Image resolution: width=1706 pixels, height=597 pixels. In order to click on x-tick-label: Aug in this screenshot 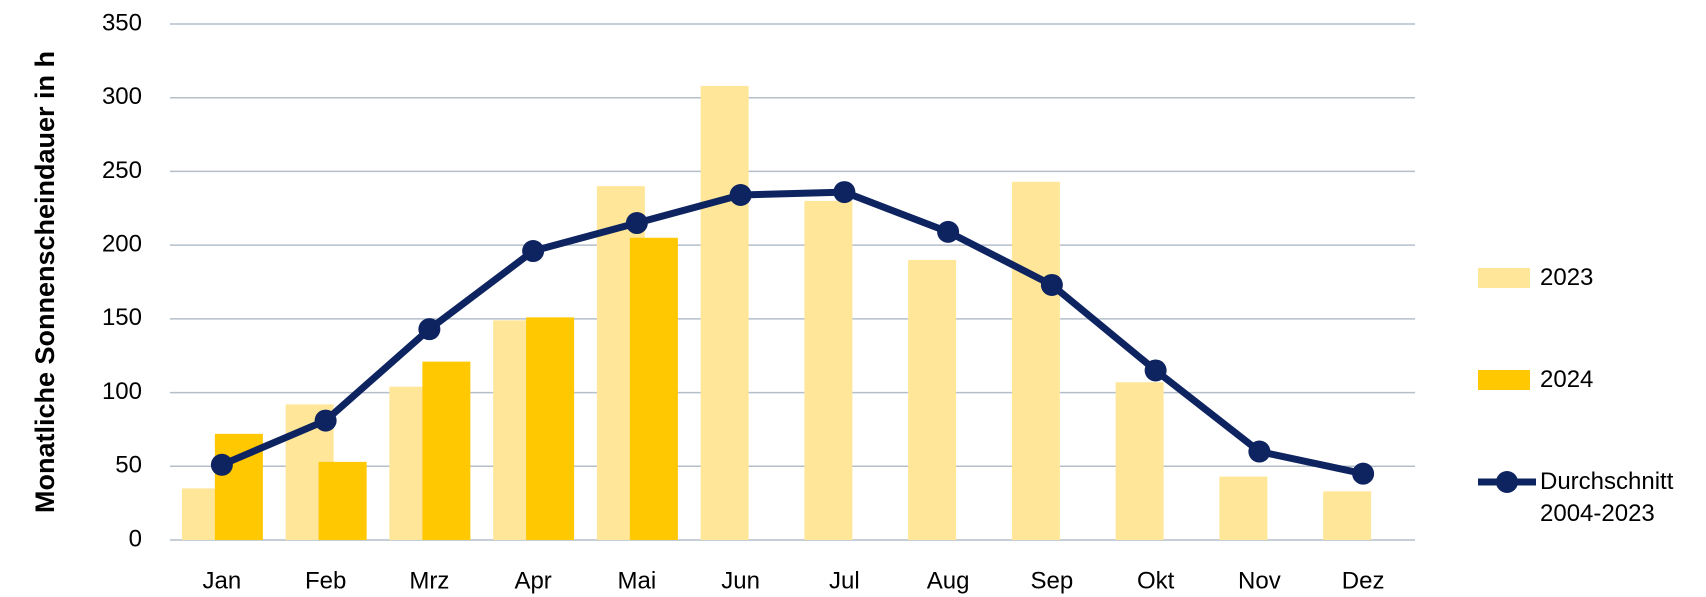, I will do `click(948, 580)`.